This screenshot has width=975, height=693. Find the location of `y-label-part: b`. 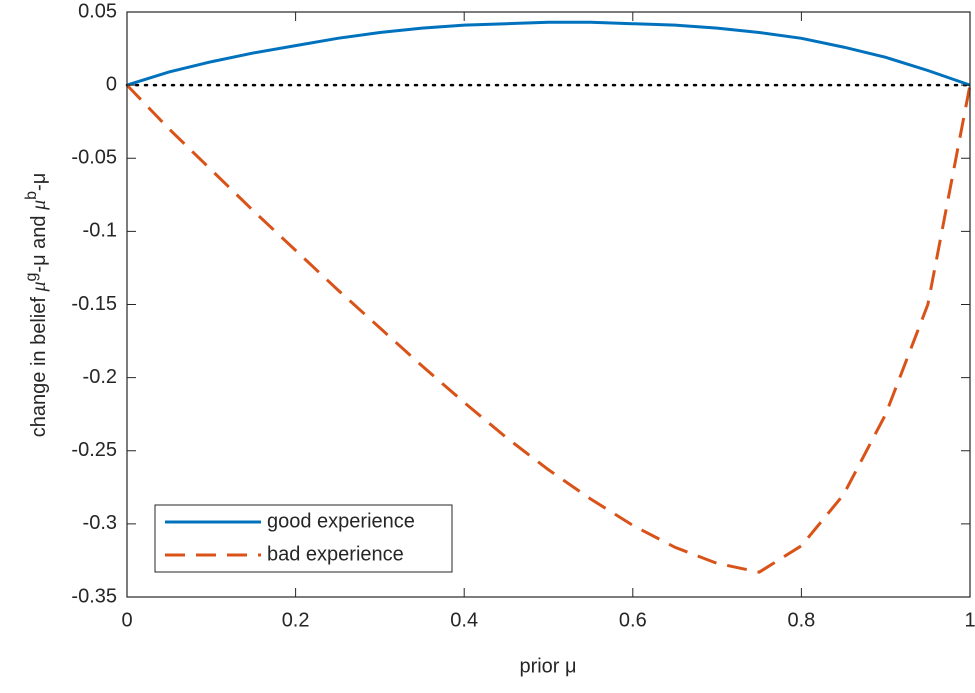

y-label-part: b is located at coordinates (31, 195).